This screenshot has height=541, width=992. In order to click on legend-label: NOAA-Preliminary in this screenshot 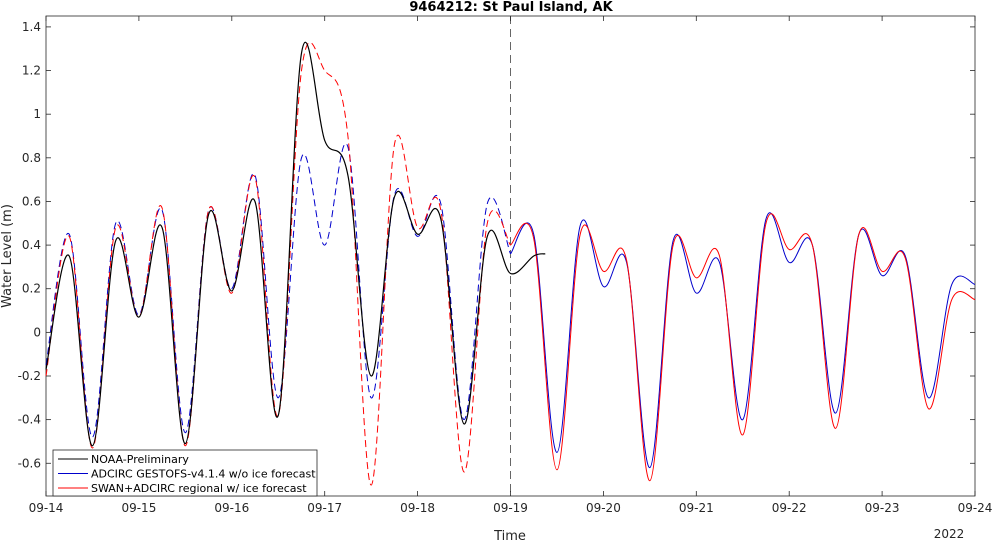, I will do `click(140, 459)`.